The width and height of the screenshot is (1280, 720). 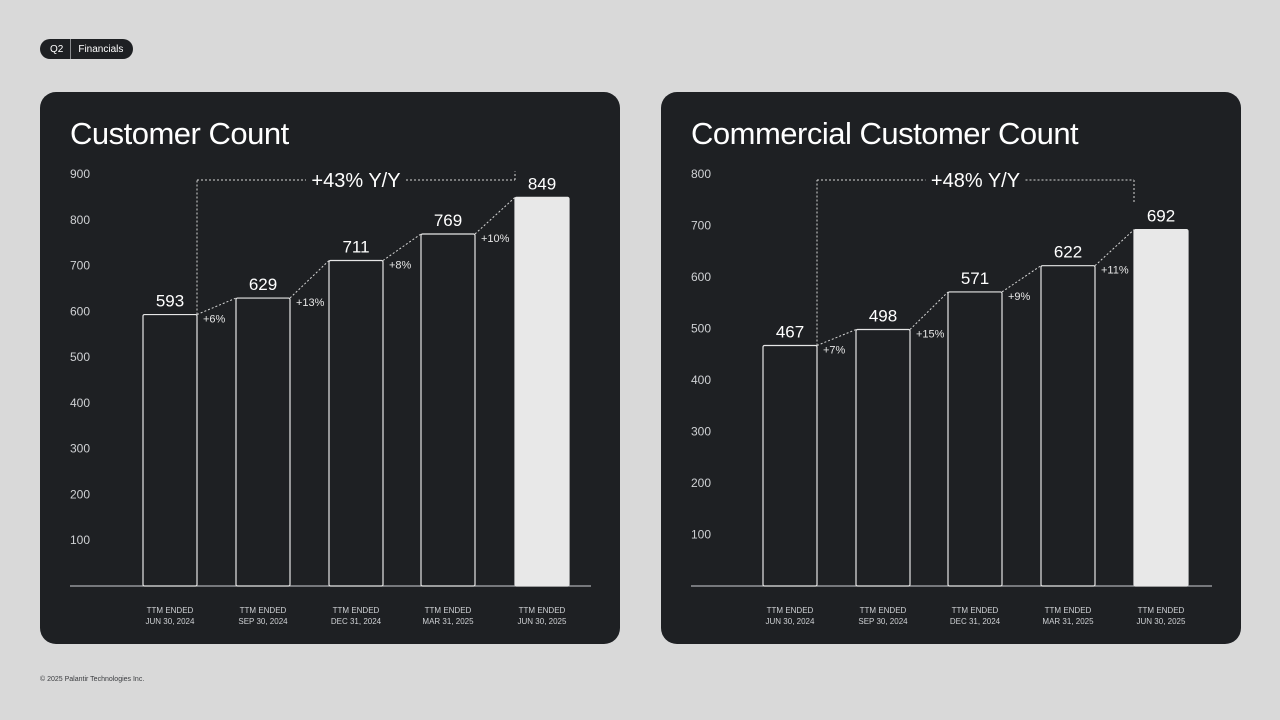 I want to click on growth-label: +15%, so click(x=930, y=335).